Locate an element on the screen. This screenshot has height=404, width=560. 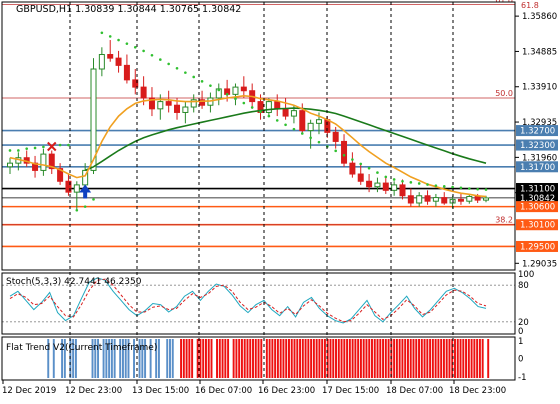
price-tick-label: 1.31960 is located at coordinates (539, 158).